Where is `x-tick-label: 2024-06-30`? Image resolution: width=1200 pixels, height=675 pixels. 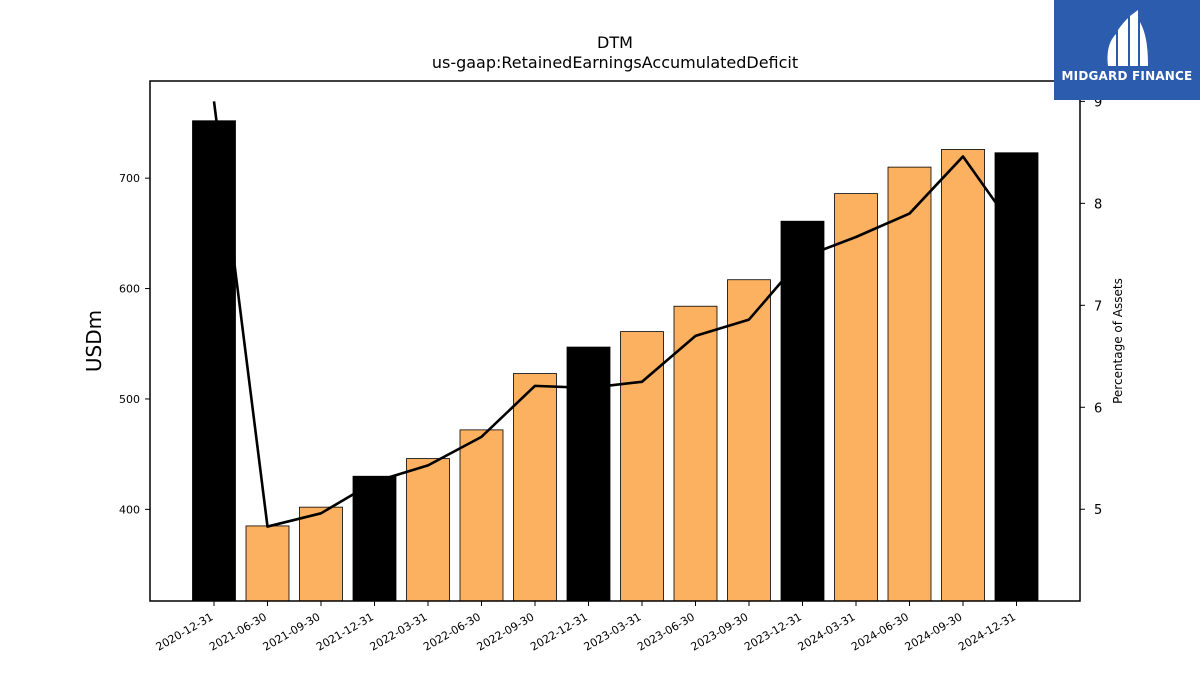 x-tick-label: 2024-06-30 is located at coordinates (880, 631).